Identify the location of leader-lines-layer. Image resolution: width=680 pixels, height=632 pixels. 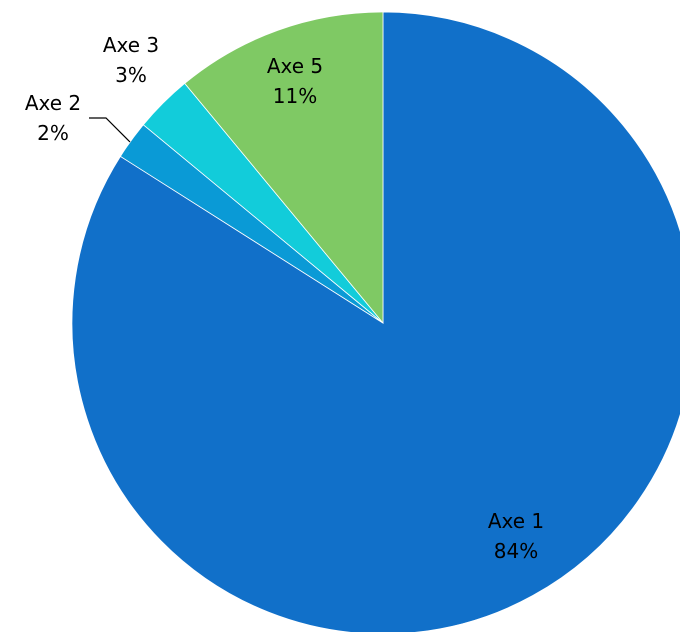
(110, 130).